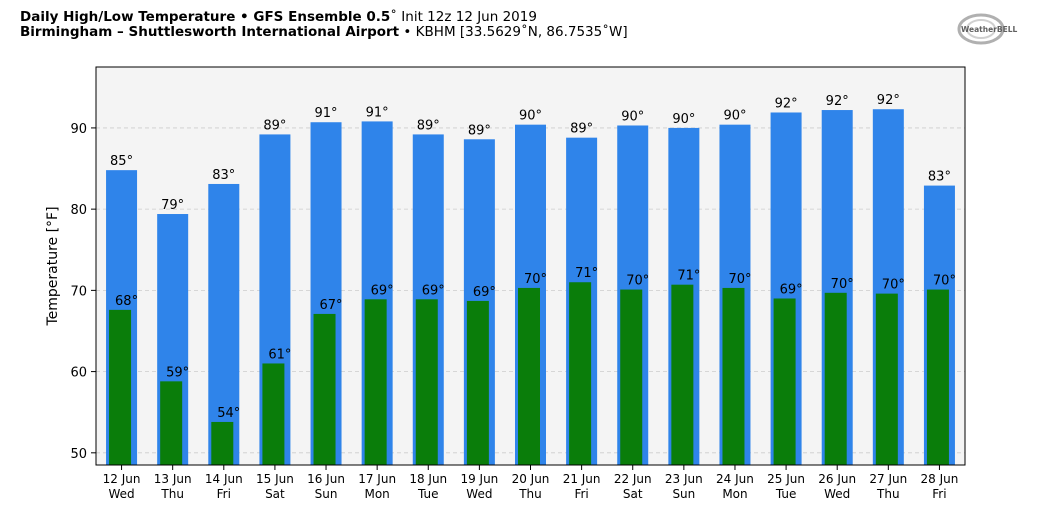 The image size is (1040, 516). Describe the element at coordinates (786, 479) in the screenshot. I see `x-tick-date: 25 Jun` at that location.